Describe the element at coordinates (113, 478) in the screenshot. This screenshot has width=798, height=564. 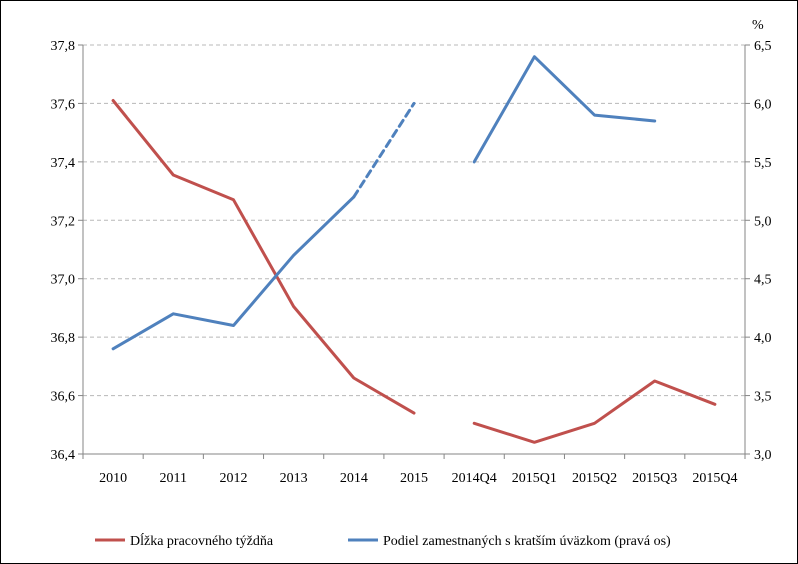
I see `x-tick-label: 2010` at that location.